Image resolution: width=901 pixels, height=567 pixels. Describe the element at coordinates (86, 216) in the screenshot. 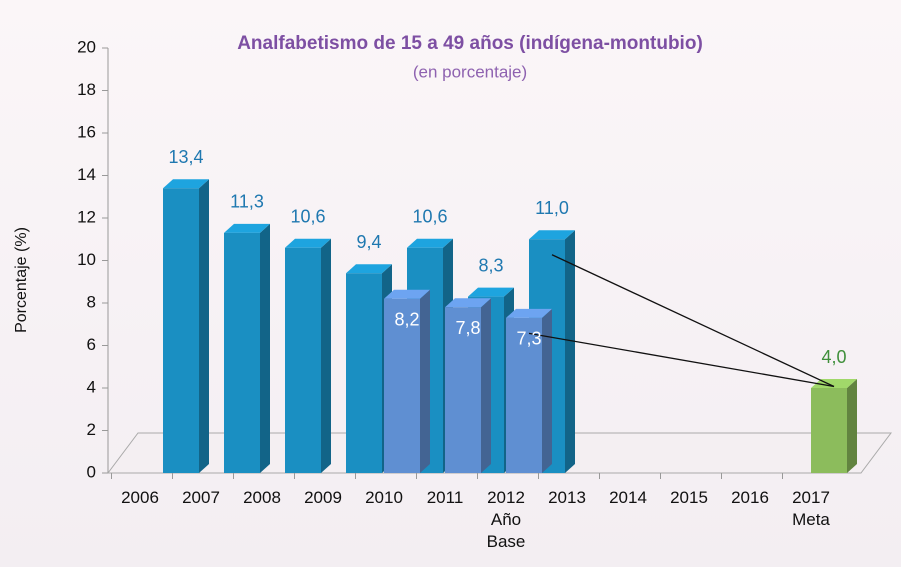

I see `y-tick-label: 12` at that location.